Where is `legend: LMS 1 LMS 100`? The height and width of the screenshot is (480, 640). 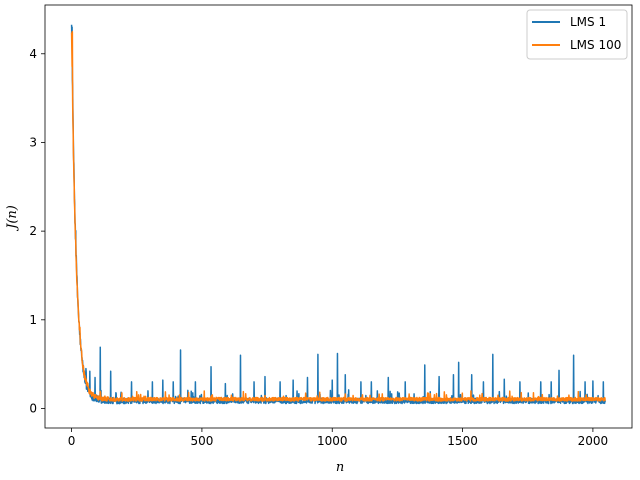 legend: LMS 1 LMS 100 is located at coordinates (577, 34).